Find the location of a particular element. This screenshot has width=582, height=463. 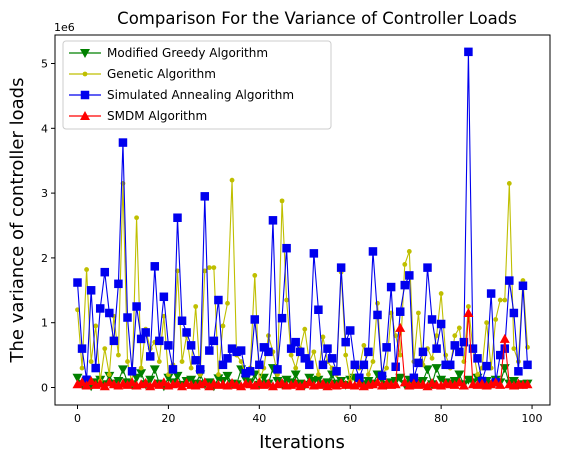

legend-label: Simulated Annealing Algorithm is located at coordinates (200, 95).